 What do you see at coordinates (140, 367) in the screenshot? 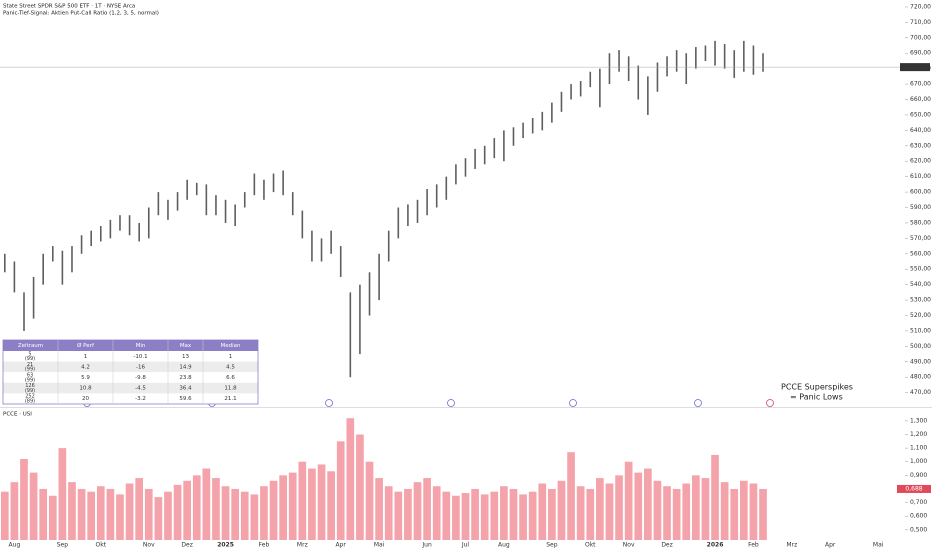
I see `table-cell: -16` at bounding box center [140, 367].